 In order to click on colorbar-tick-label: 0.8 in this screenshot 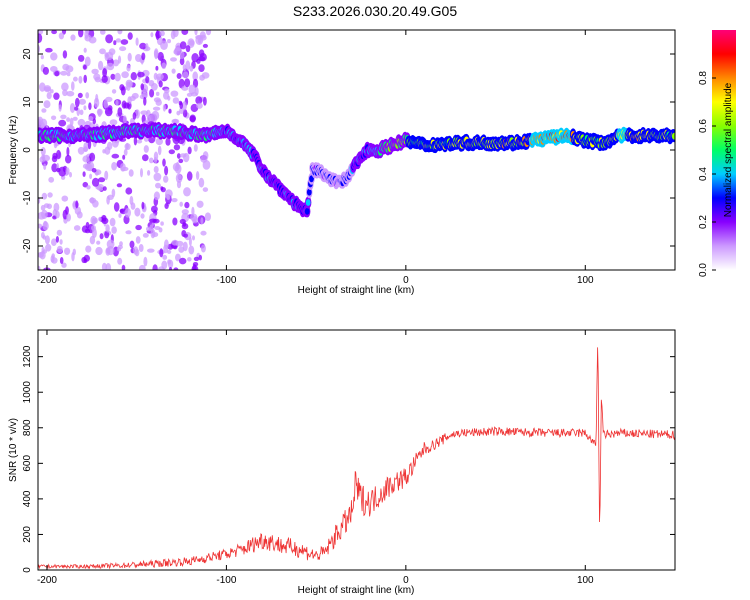, I will do `click(703, 78)`.